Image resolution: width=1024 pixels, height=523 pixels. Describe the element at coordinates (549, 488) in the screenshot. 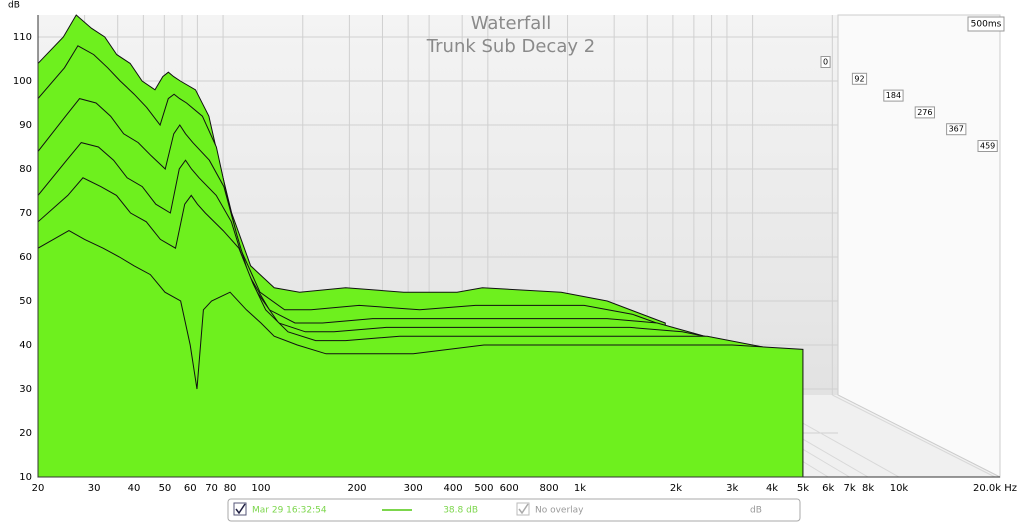

I see `x-tick-label: 800` at that location.